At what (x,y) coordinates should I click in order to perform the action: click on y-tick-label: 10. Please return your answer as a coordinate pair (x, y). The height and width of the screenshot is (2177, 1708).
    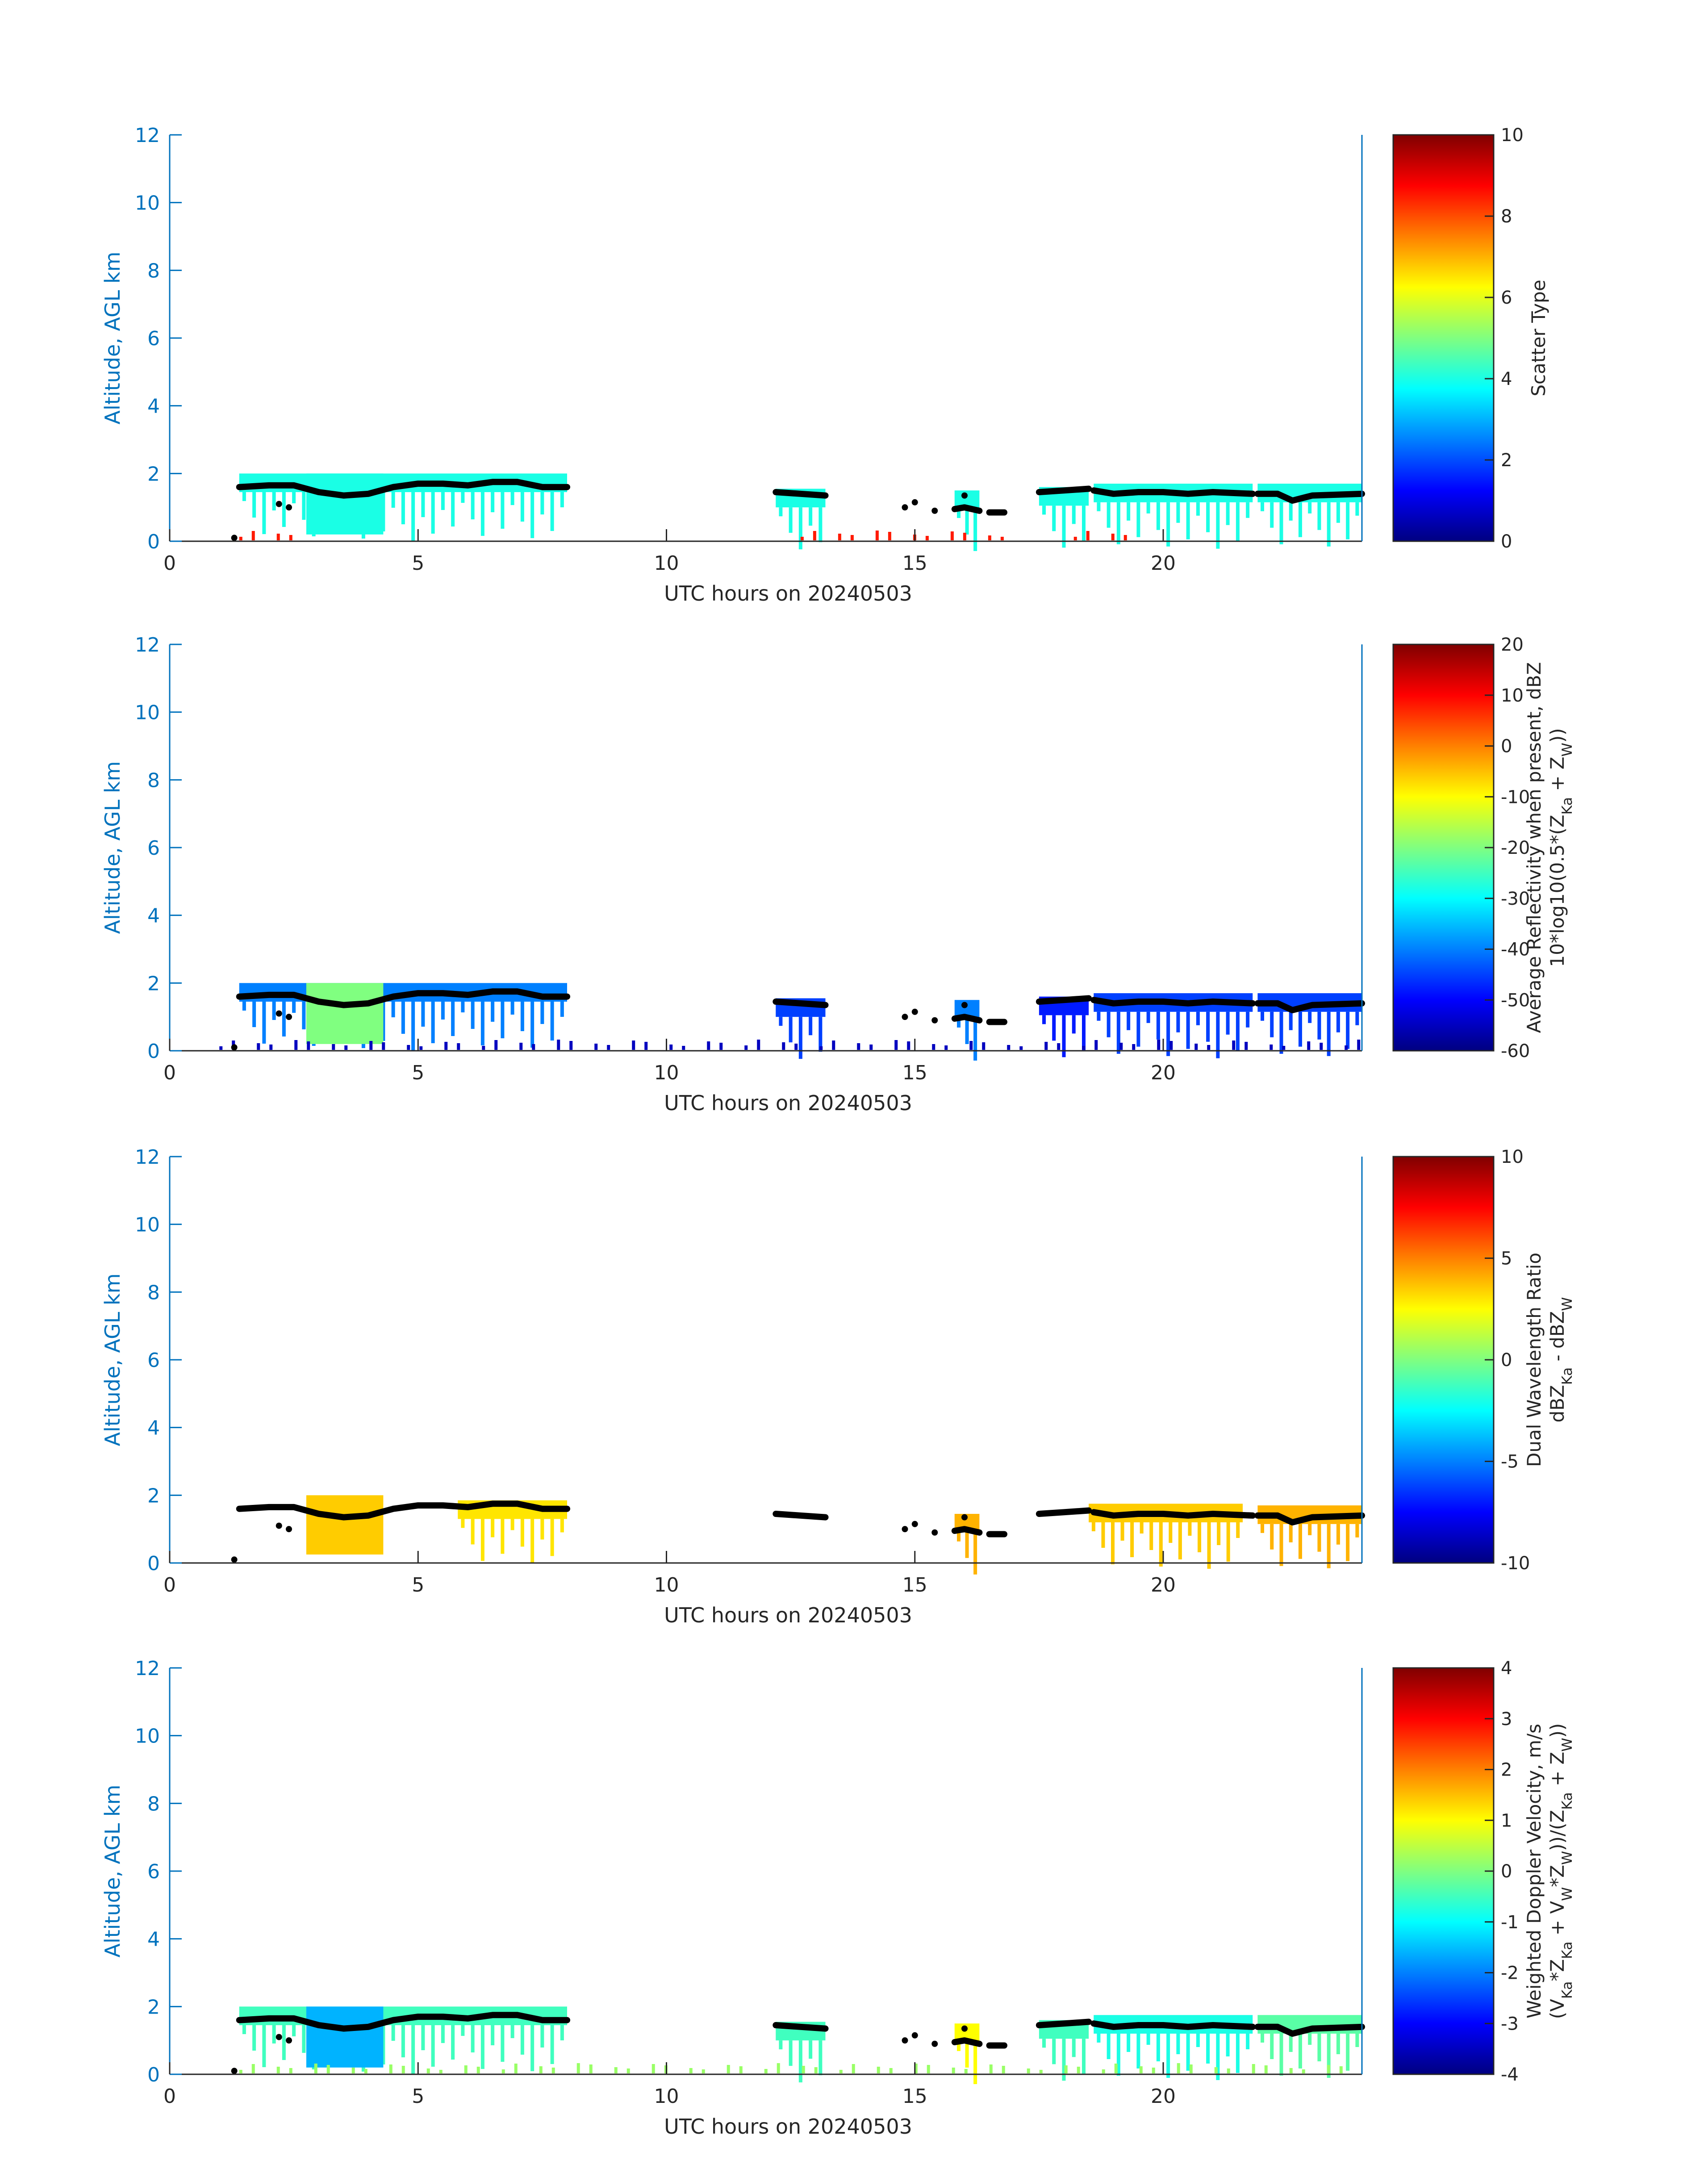
    Looking at the image, I should click on (147, 203).